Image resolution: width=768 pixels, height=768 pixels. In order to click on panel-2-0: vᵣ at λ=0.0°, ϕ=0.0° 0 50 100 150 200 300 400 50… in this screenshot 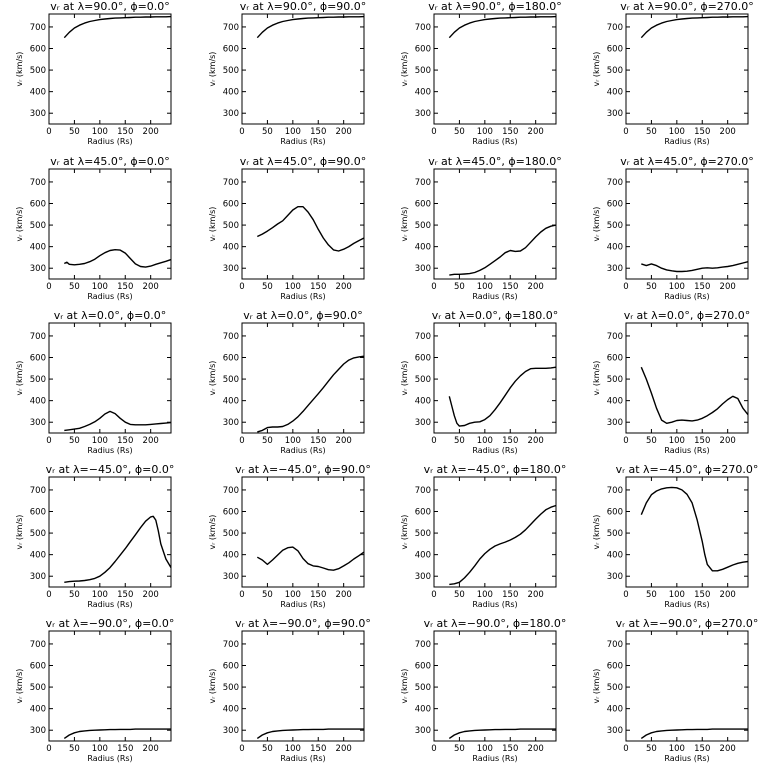, I will do `click(93, 382)`.